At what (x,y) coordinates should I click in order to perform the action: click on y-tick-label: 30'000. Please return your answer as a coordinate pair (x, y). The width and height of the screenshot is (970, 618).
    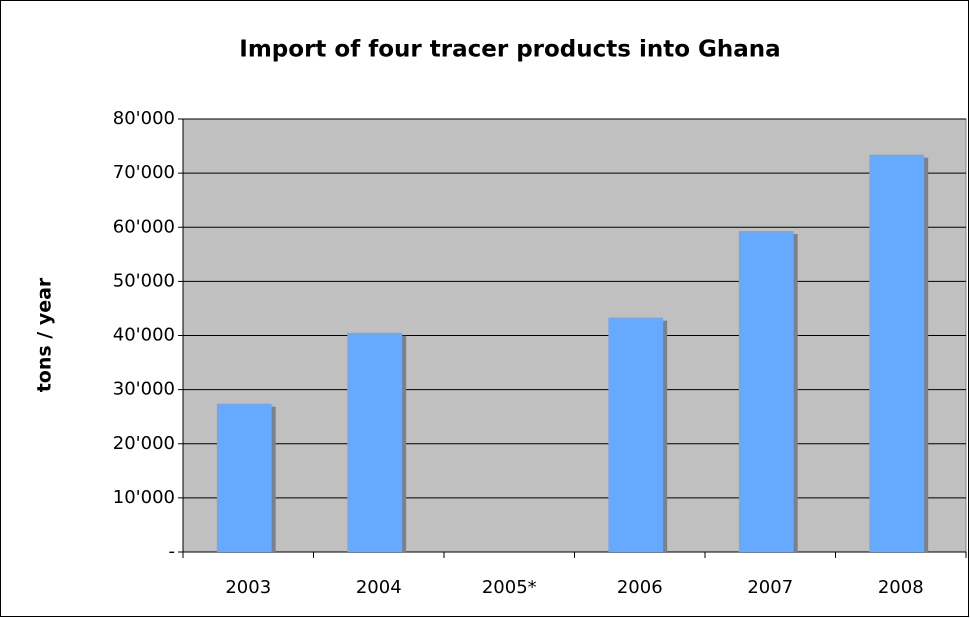
    Looking at the image, I should click on (144, 389).